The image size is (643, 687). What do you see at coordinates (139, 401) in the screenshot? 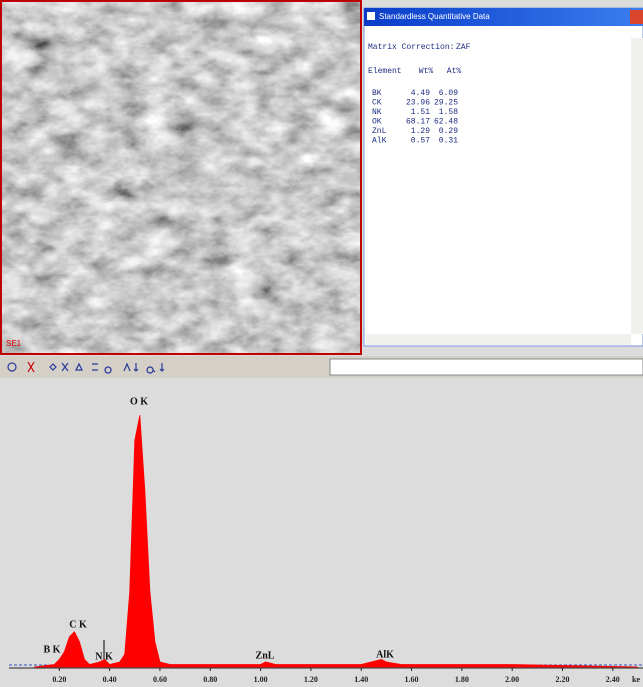
I see `peak-label: O K` at bounding box center [139, 401].